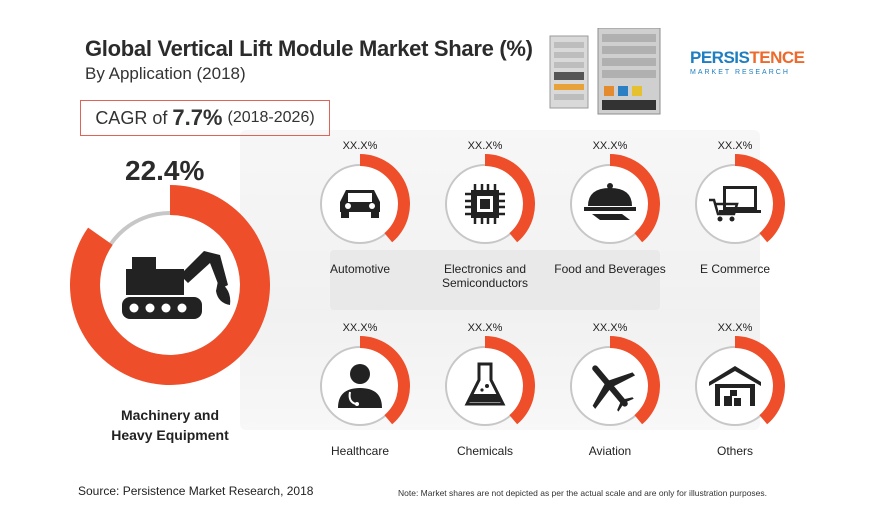  What do you see at coordinates (176, 285) in the screenshot?
I see `excavator-icon` at bounding box center [176, 285].